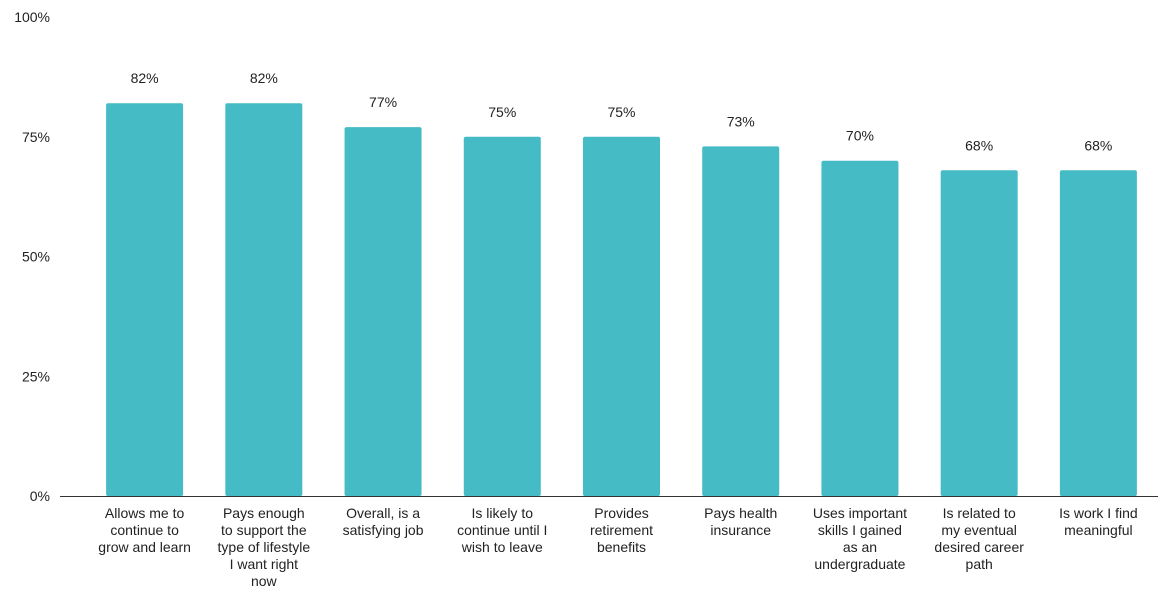 This screenshot has width=1169, height=606. Describe the element at coordinates (502, 530) in the screenshot. I see `x-tick-label-line: continue until I` at that location.